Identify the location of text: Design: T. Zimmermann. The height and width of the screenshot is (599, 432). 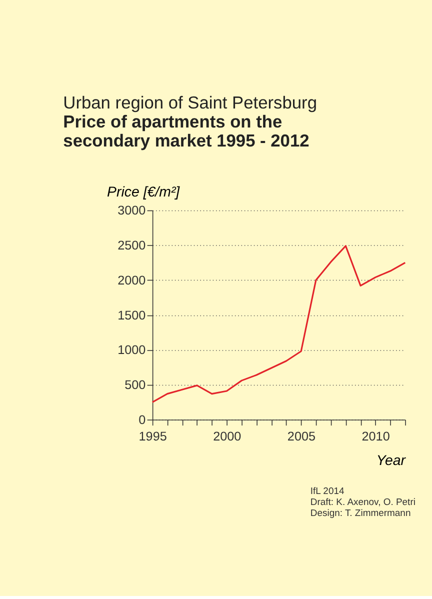
(360, 513).